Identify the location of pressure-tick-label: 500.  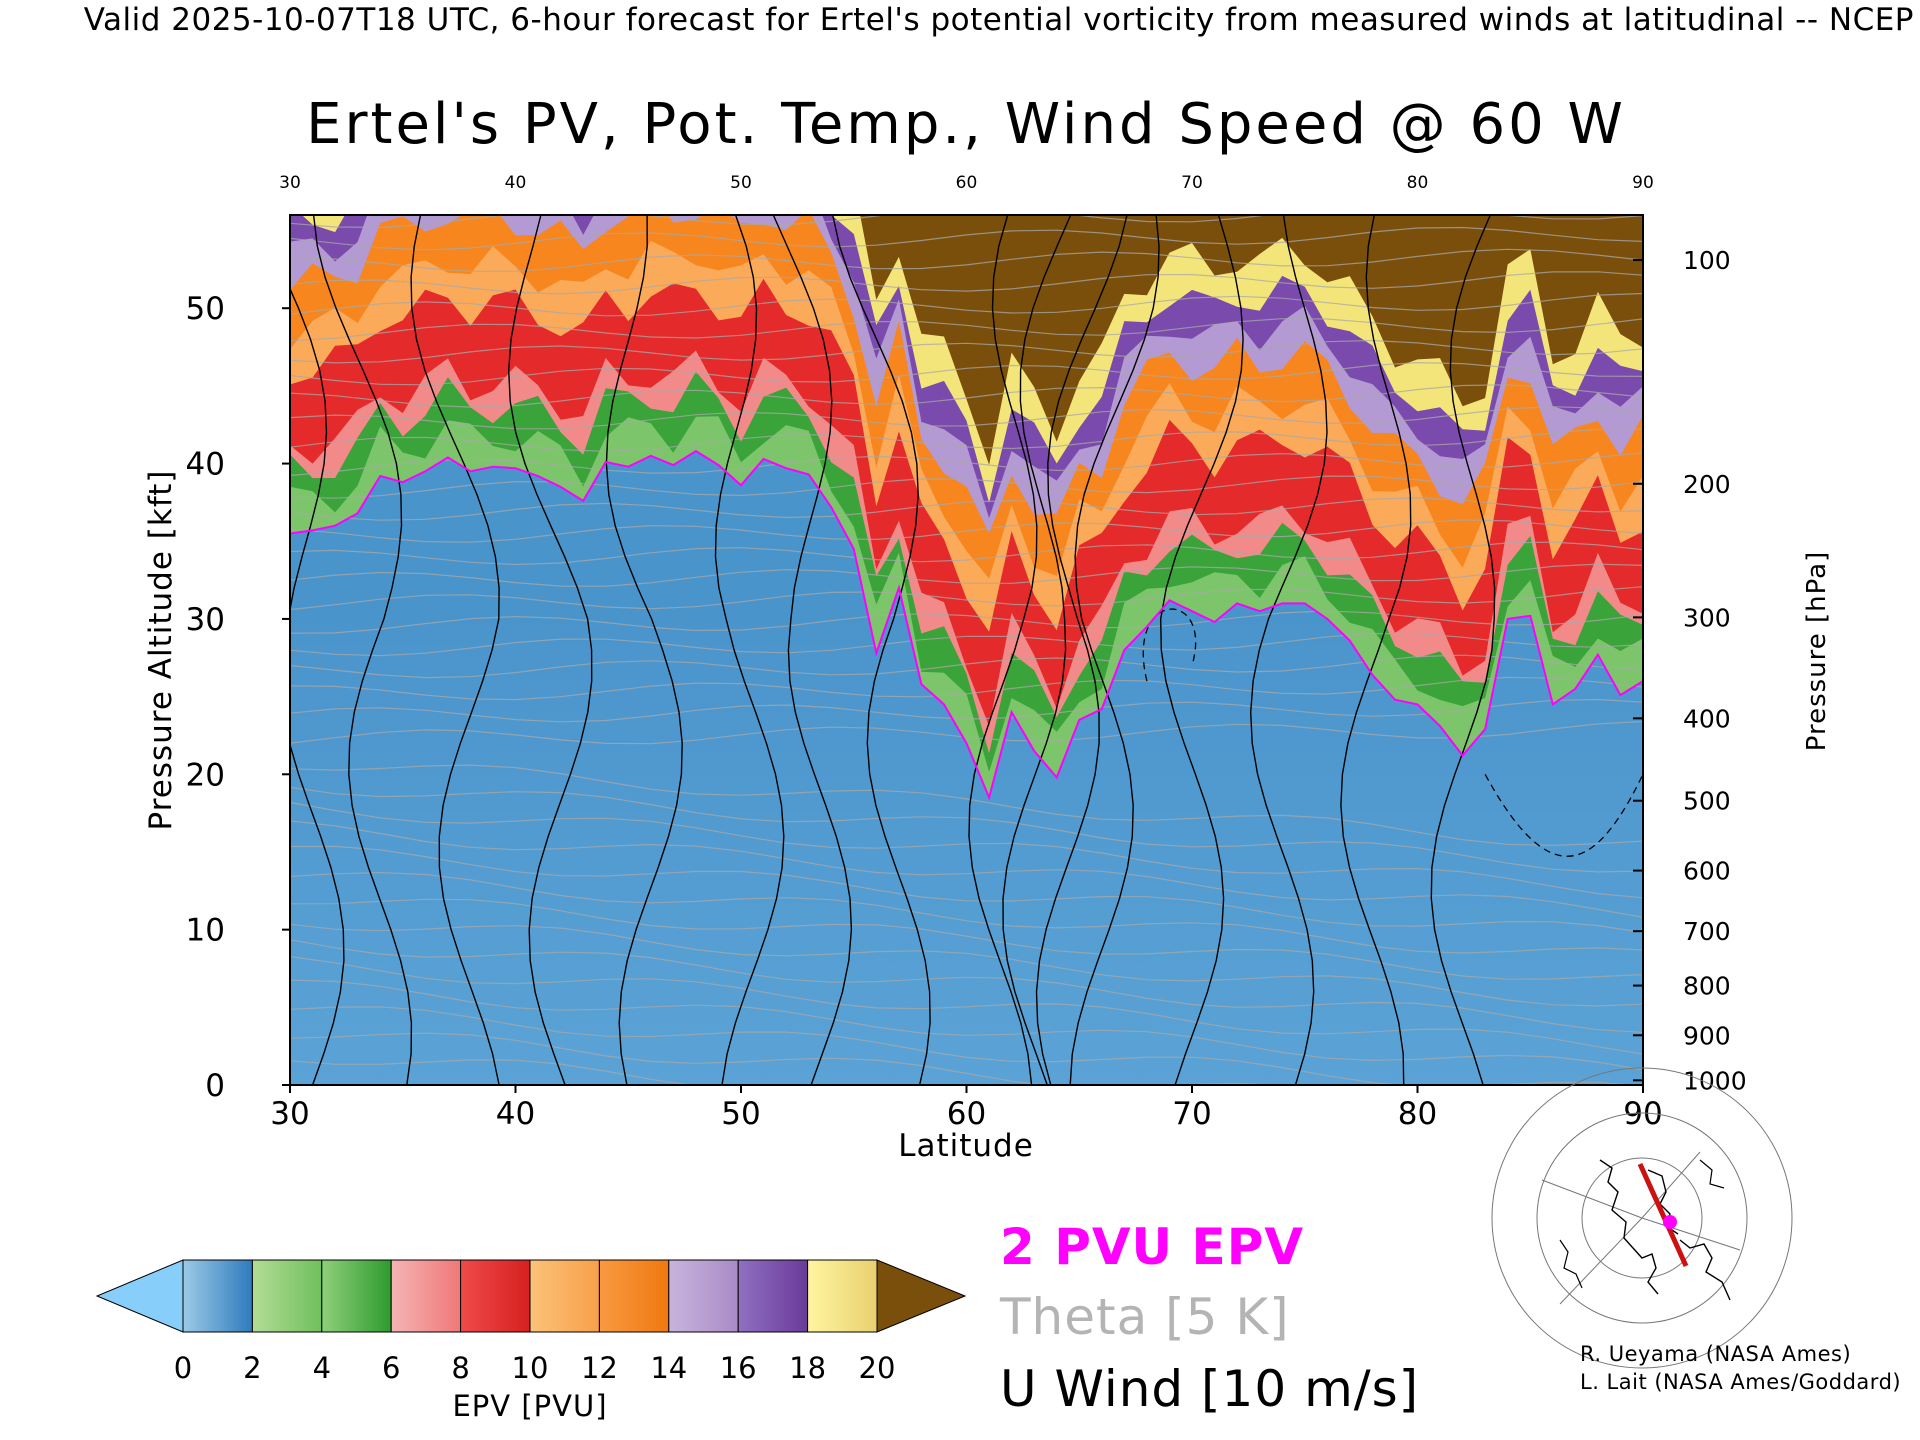
(1707, 801).